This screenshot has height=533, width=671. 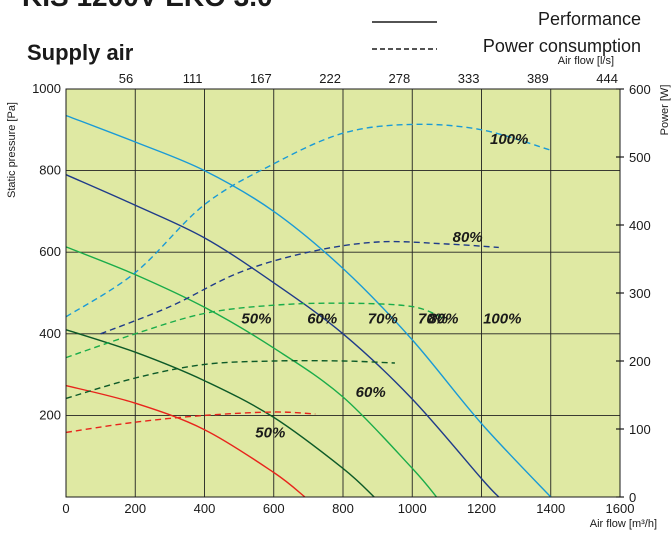 I want to click on y2-tick-label: 300, so click(x=640, y=293).